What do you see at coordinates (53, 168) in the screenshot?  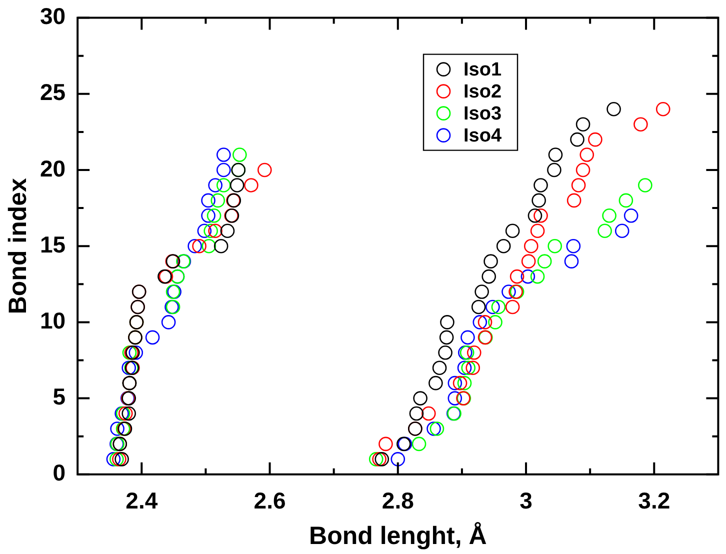 I see `y-tick-label: 20` at bounding box center [53, 168].